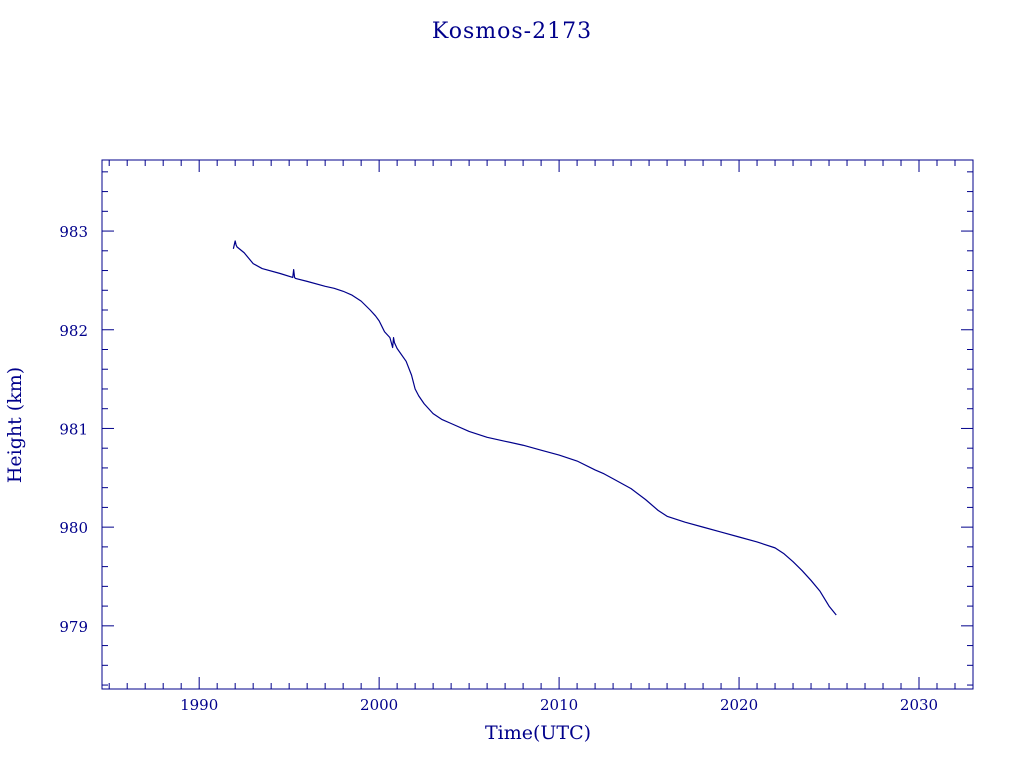 Image resolution: width=1024 pixels, height=768 pixels. I want to click on y-tick-label: 981, so click(73, 429).